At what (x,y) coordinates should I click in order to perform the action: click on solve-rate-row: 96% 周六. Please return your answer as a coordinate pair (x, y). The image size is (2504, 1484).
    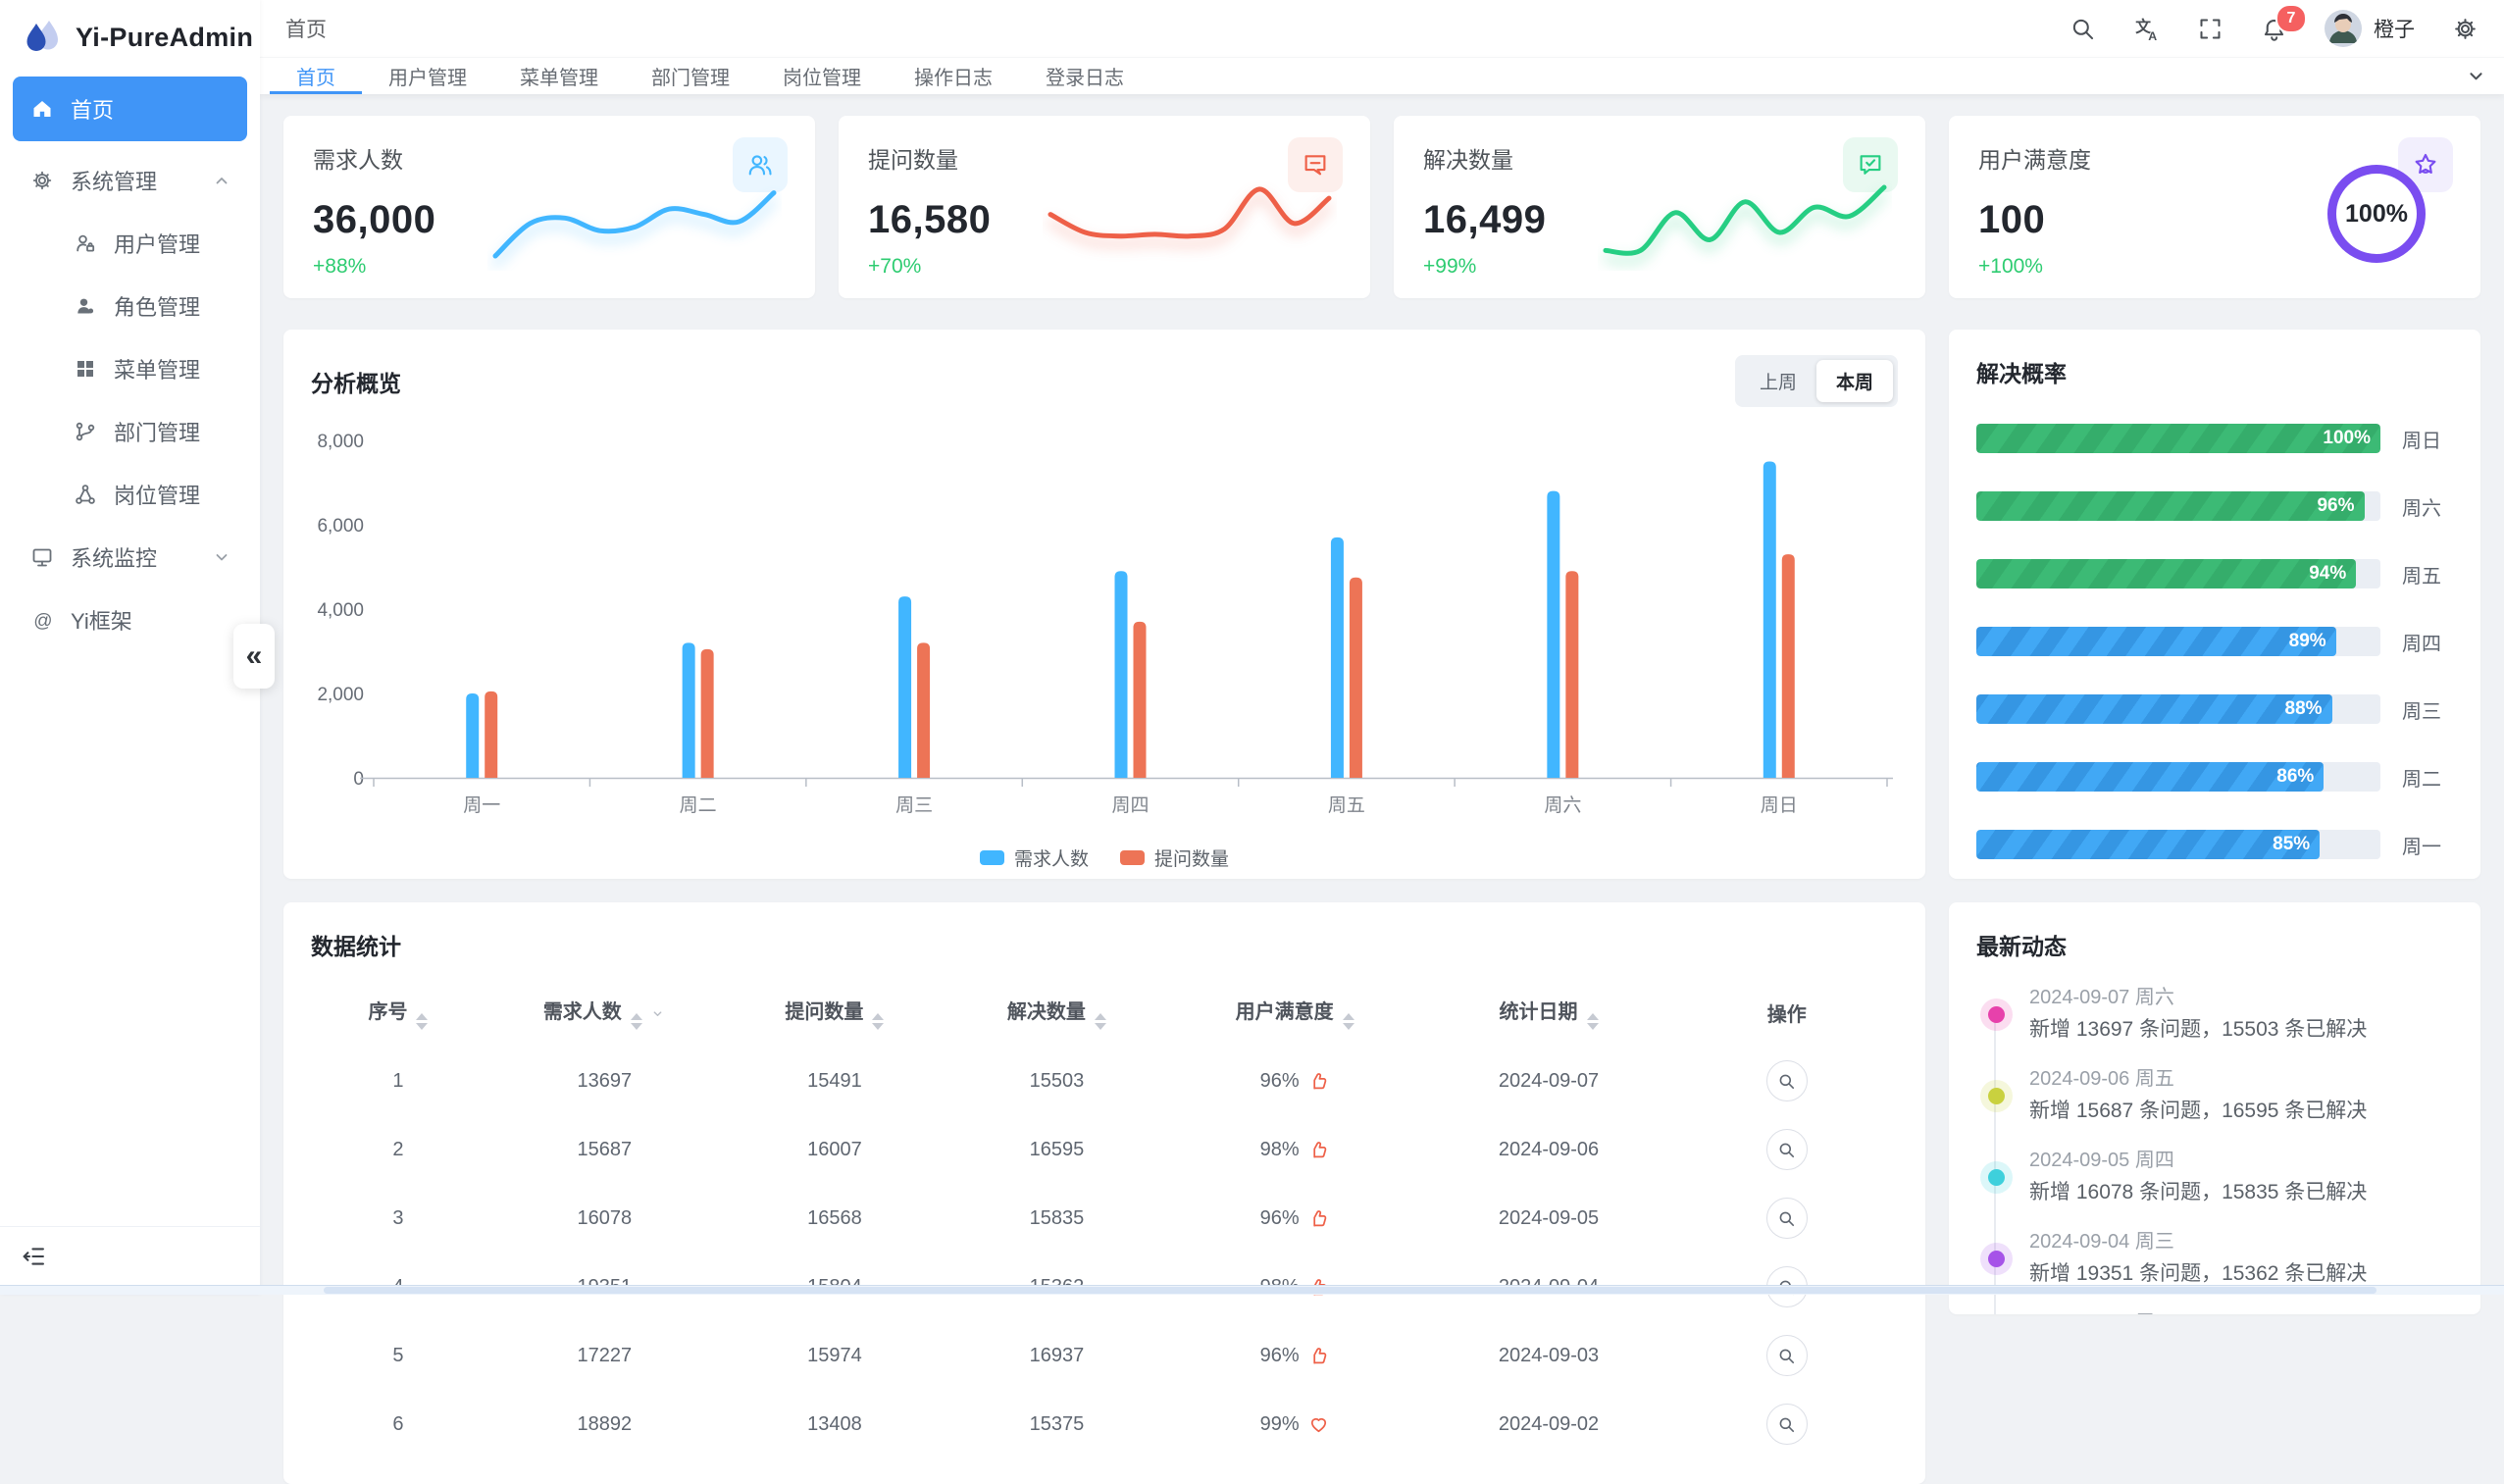
    Looking at the image, I should click on (2215, 506).